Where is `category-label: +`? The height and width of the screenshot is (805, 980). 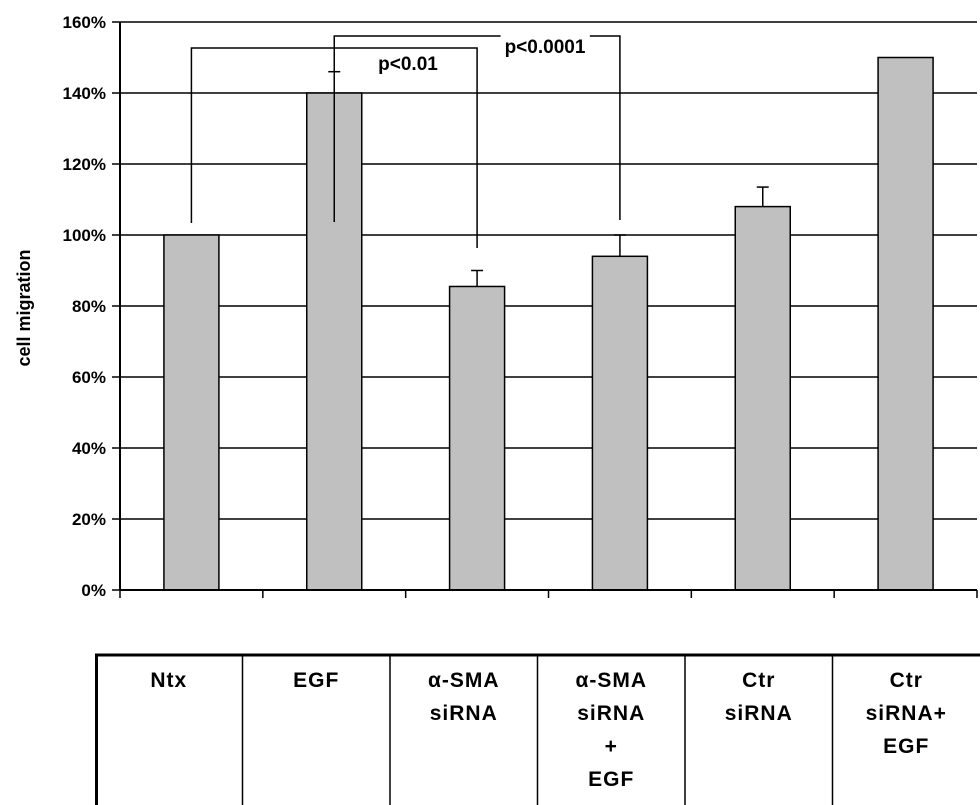
category-label: + is located at coordinates (611, 746).